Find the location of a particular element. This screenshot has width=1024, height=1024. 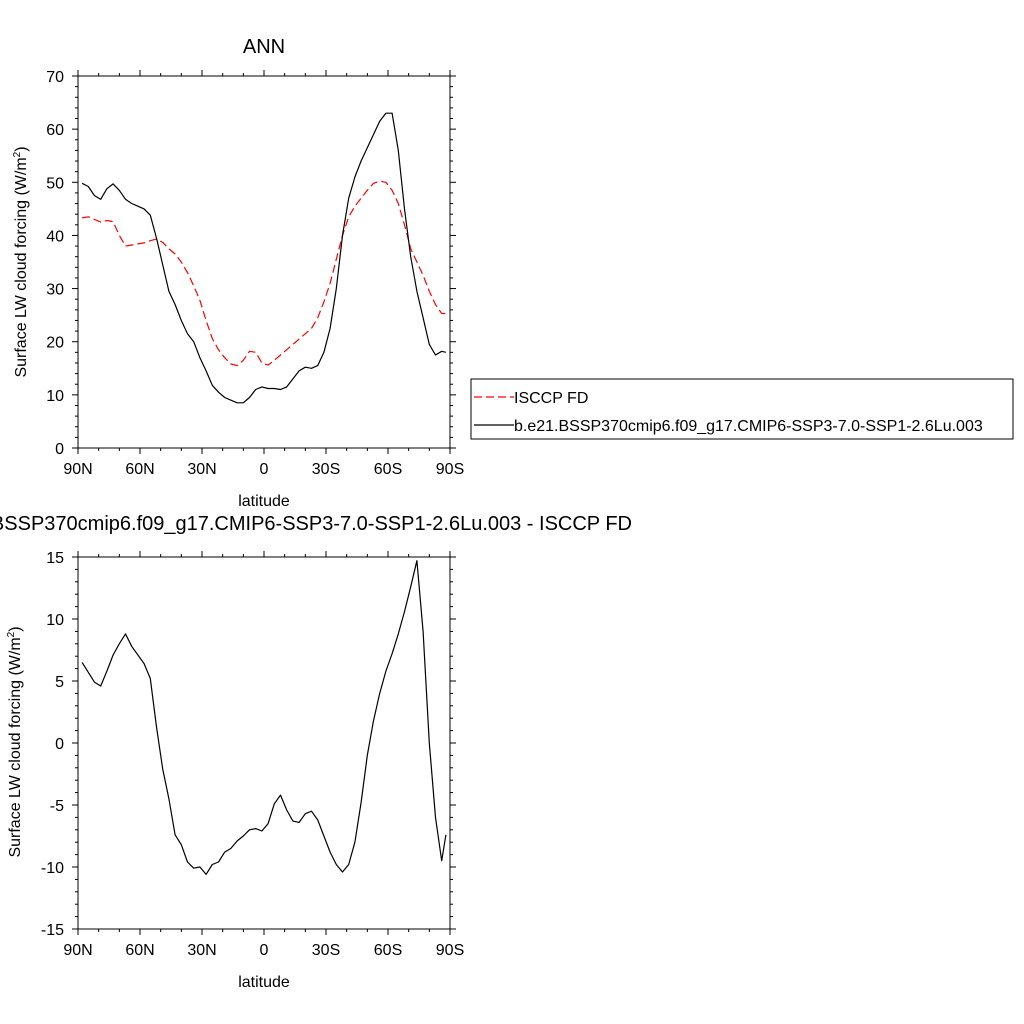

top-x-tick-label: 60S is located at coordinates (388, 469).